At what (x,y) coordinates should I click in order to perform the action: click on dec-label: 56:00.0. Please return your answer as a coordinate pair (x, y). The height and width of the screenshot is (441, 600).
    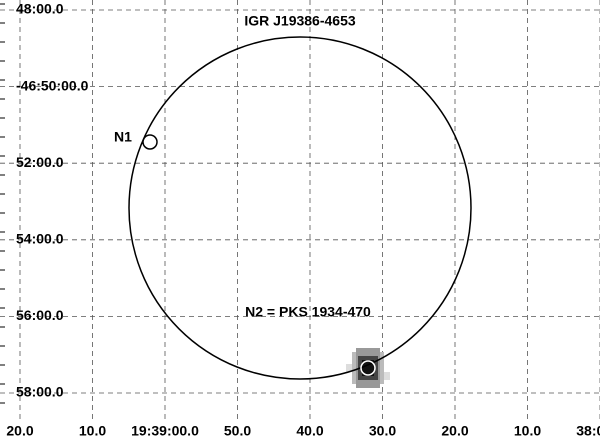
    Looking at the image, I should click on (40, 315).